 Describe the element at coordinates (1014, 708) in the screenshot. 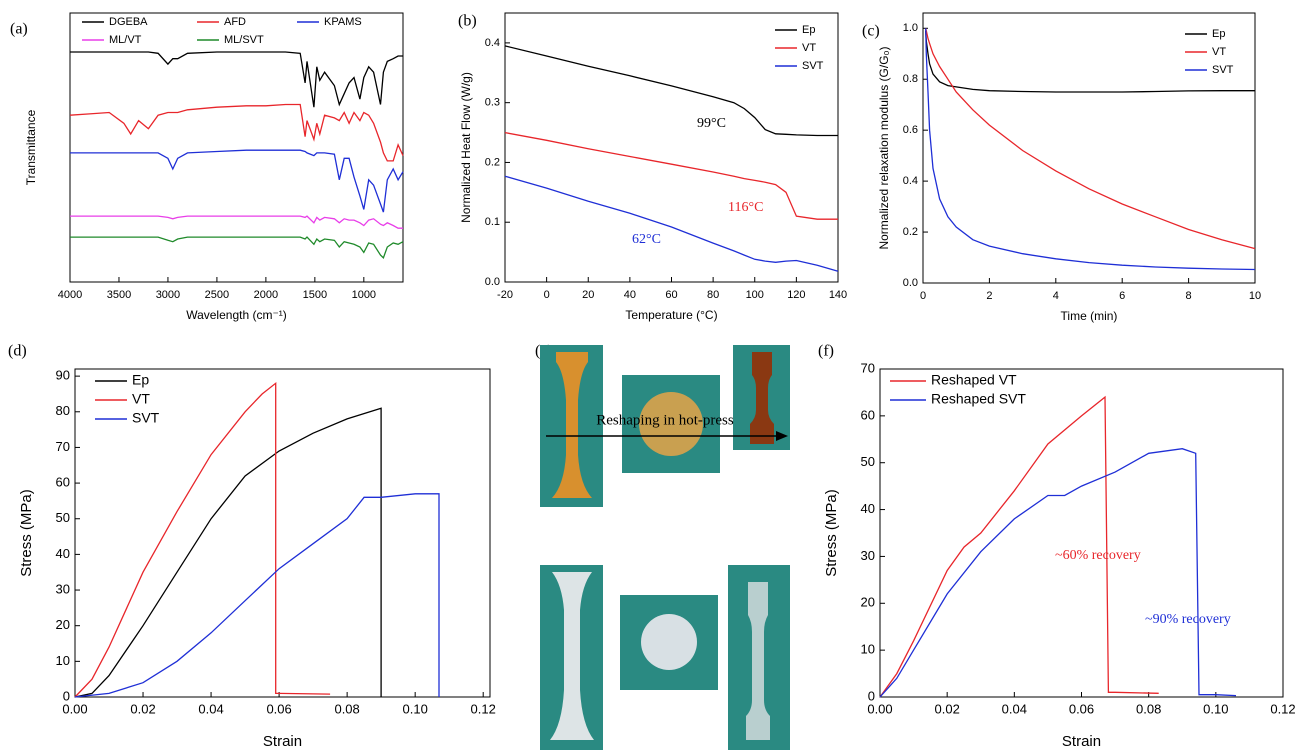

I see `x-tick-label: 0.04` at that location.